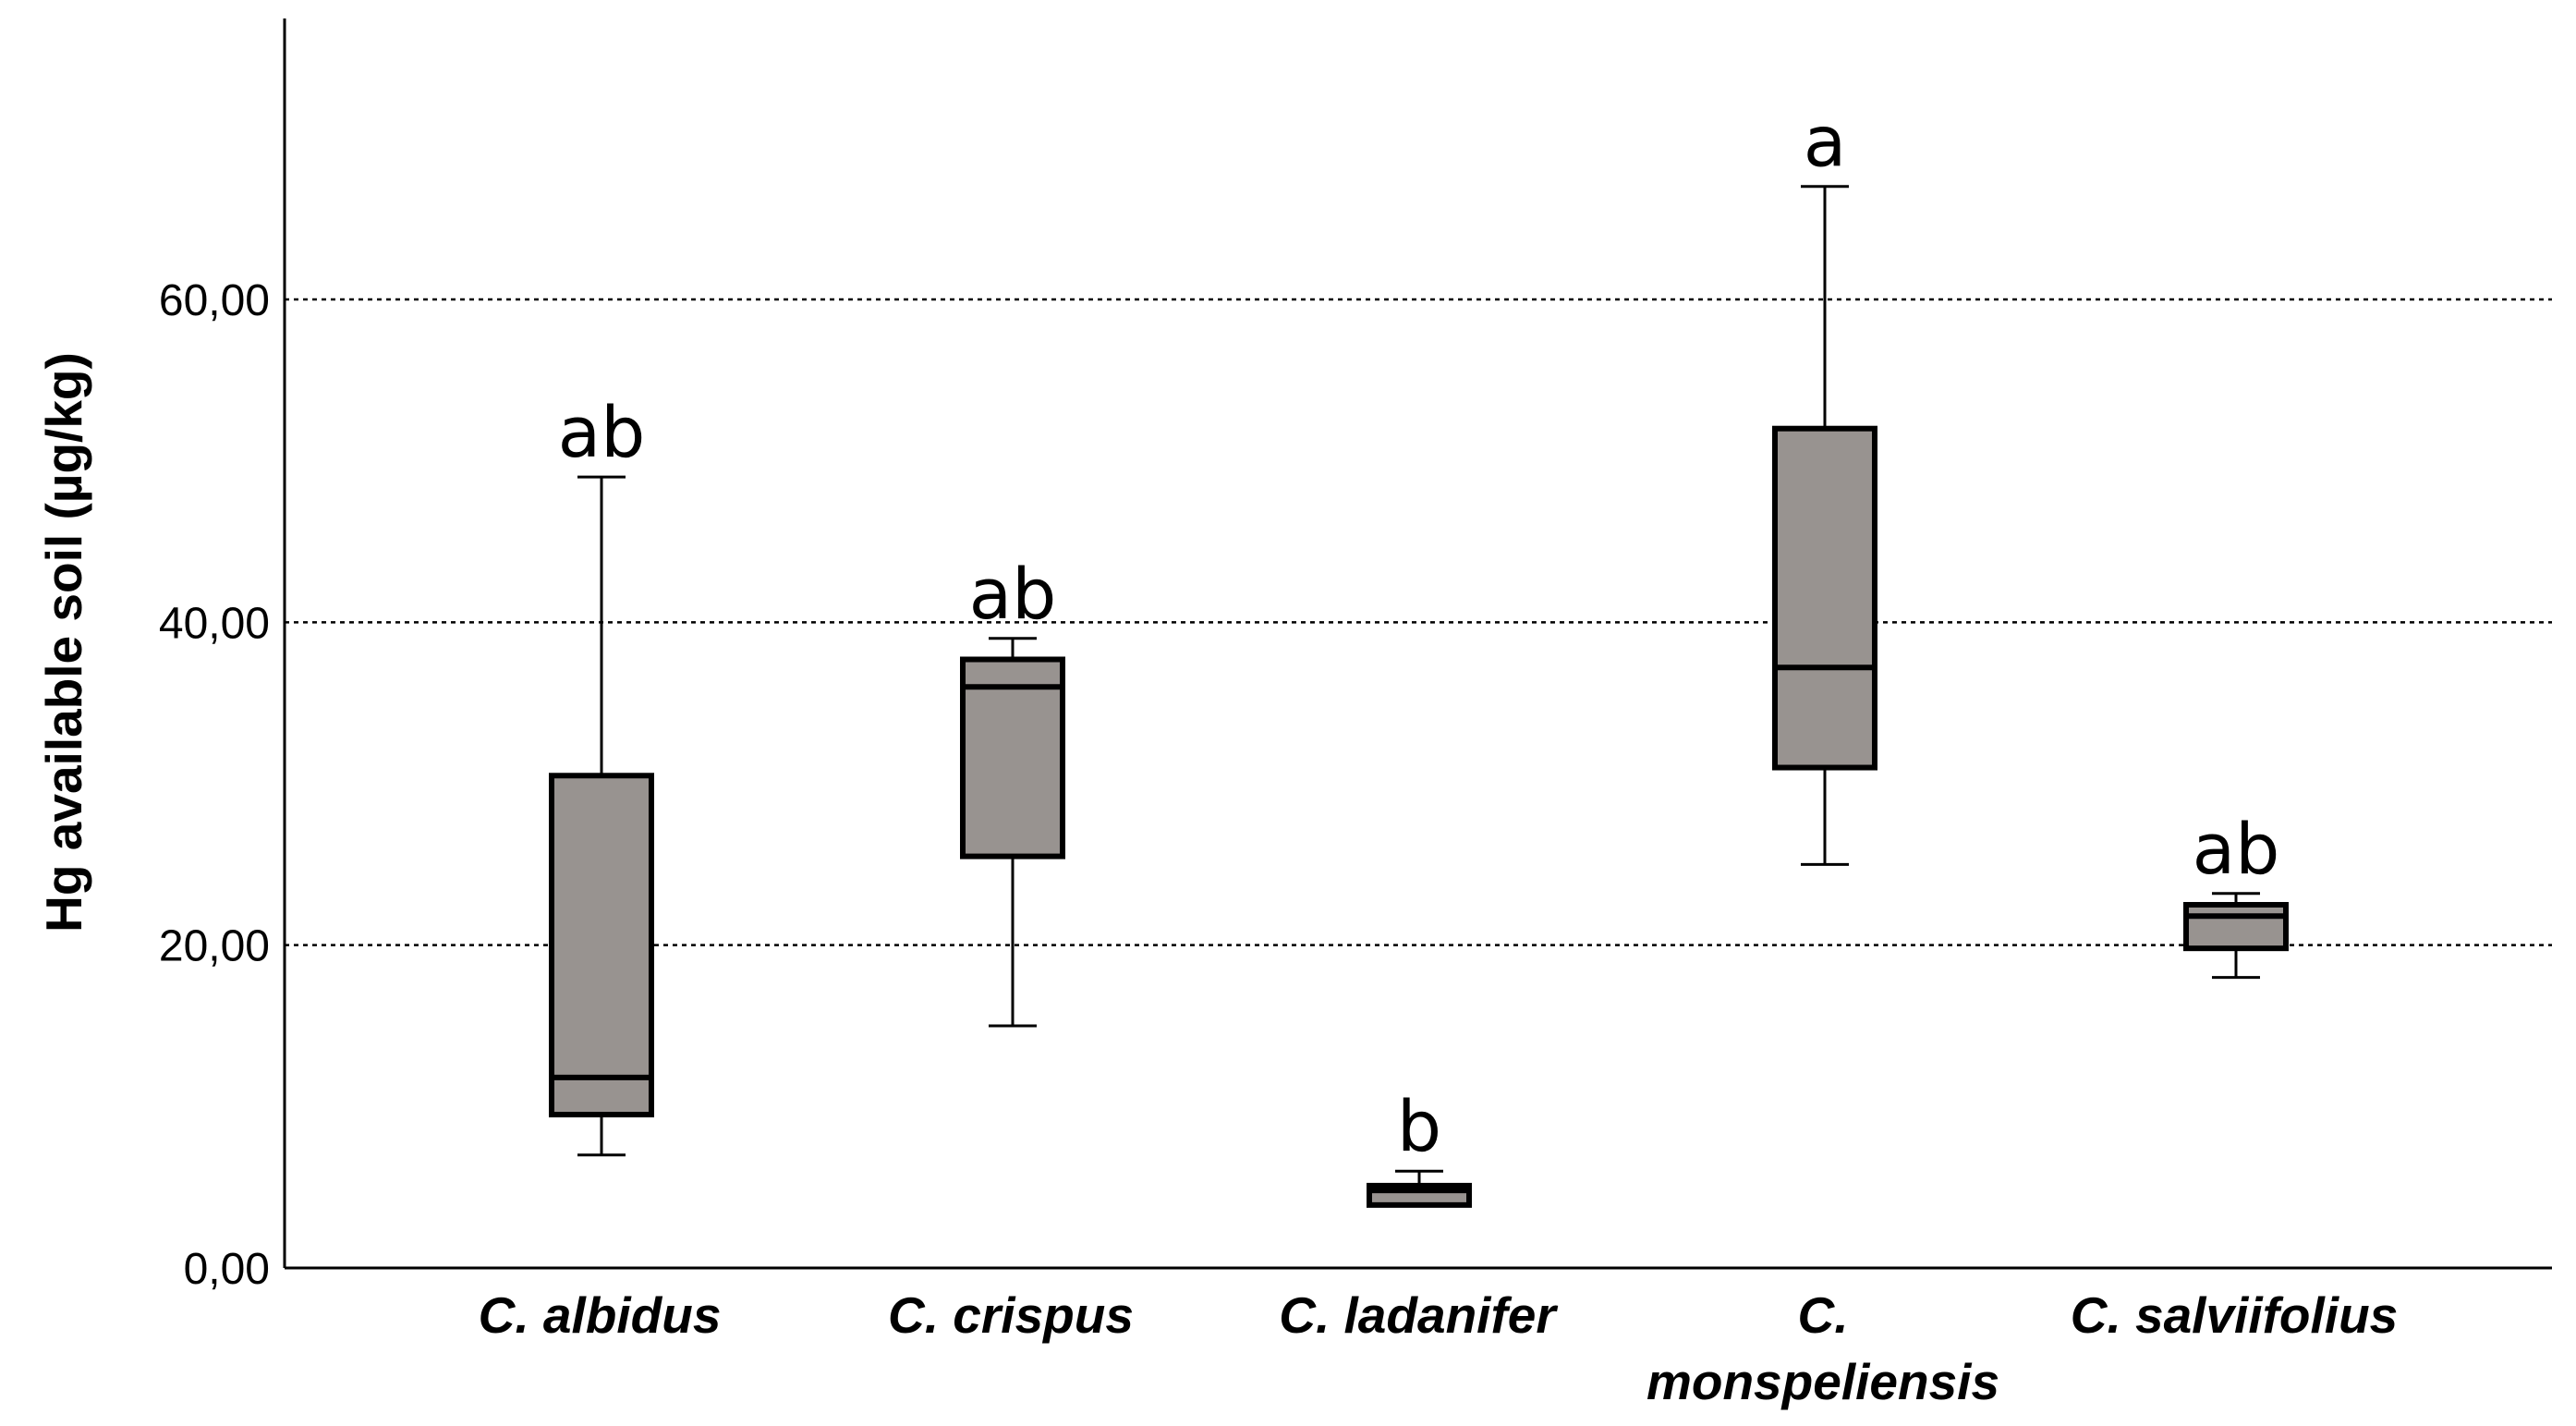  What do you see at coordinates (63, 642) in the screenshot?
I see `y-axis-label: Hg available soil (µg/kg)` at bounding box center [63, 642].